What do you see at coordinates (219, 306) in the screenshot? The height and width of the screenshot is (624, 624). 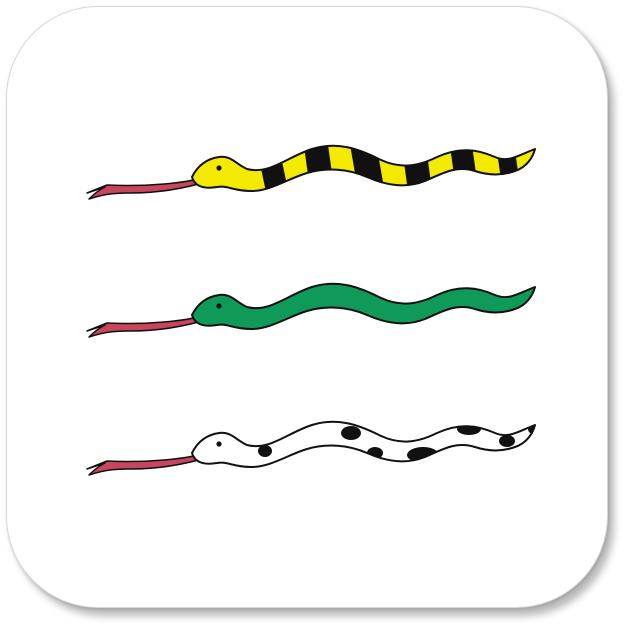 I see `eye-green` at bounding box center [219, 306].